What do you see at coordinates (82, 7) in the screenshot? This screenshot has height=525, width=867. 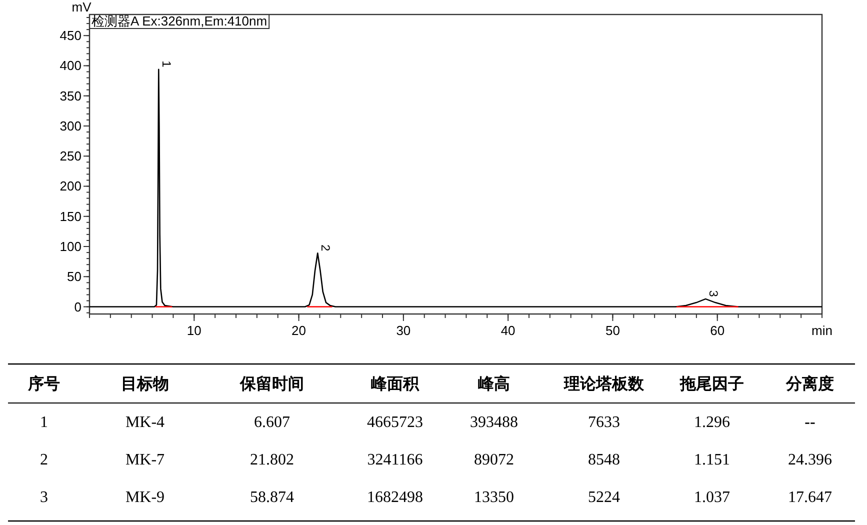 I see `y-axis-title: mV` at bounding box center [82, 7].